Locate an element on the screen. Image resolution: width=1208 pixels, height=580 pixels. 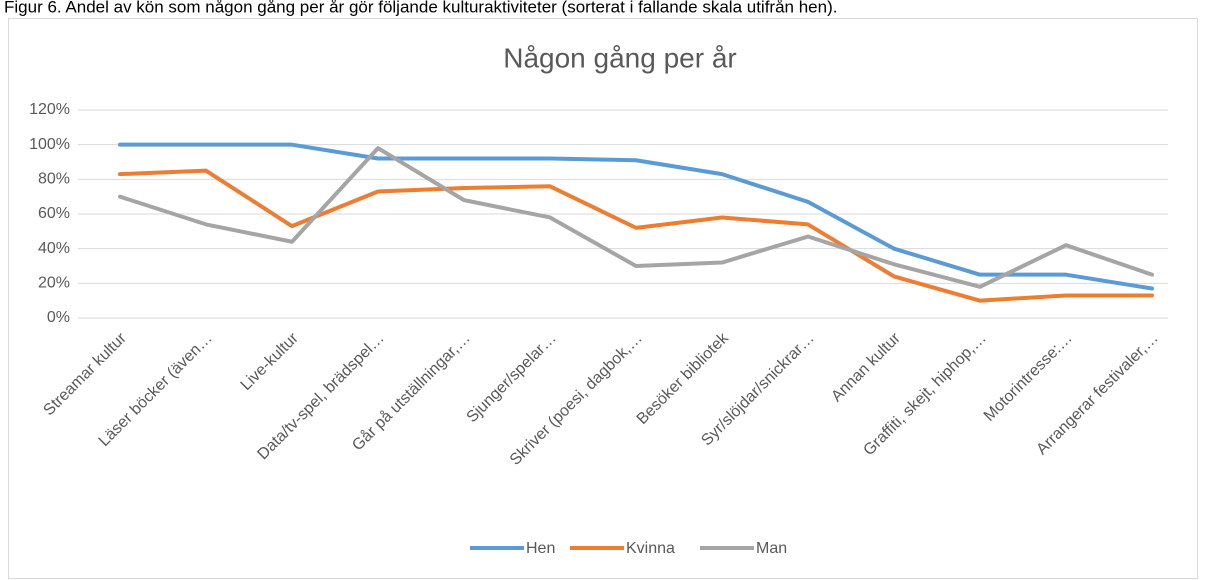
y-tick-label: 40% is located at coordinates (54, 248).